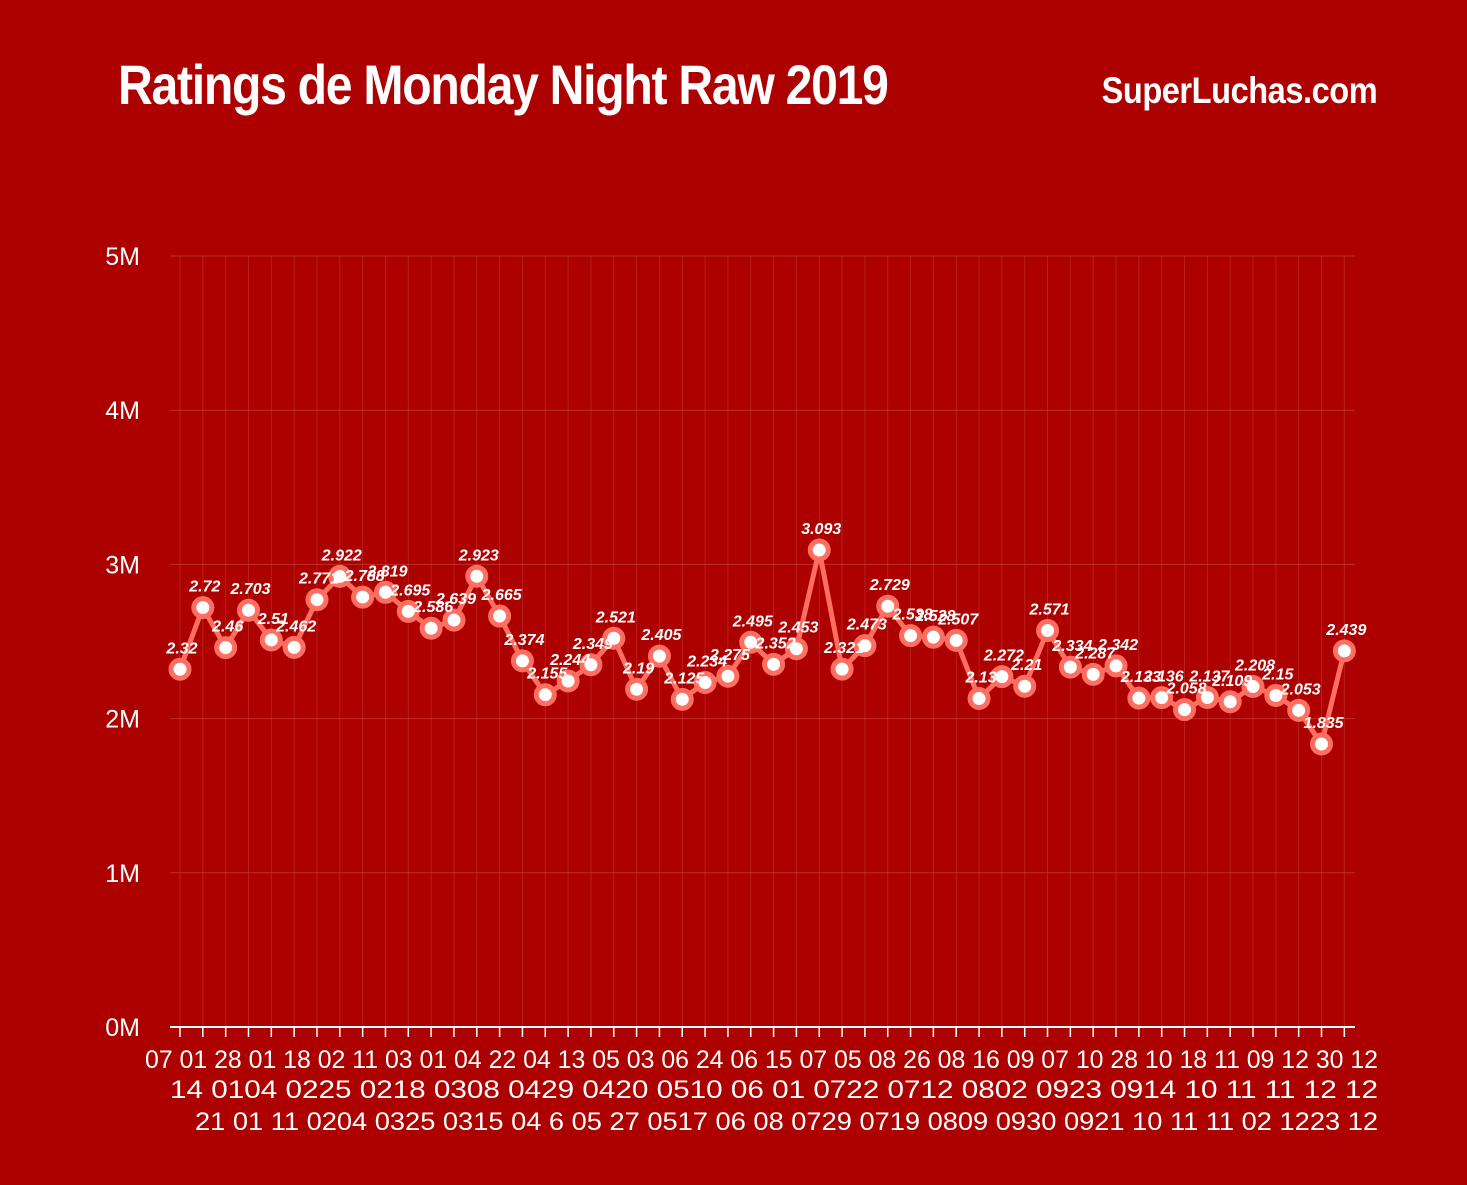 This screenshot has height=1185, width=1467. What do you see at coordinates (706, 662) in the screenshot?
I see `data-label: 2.234` at bounding box center [706, 662].